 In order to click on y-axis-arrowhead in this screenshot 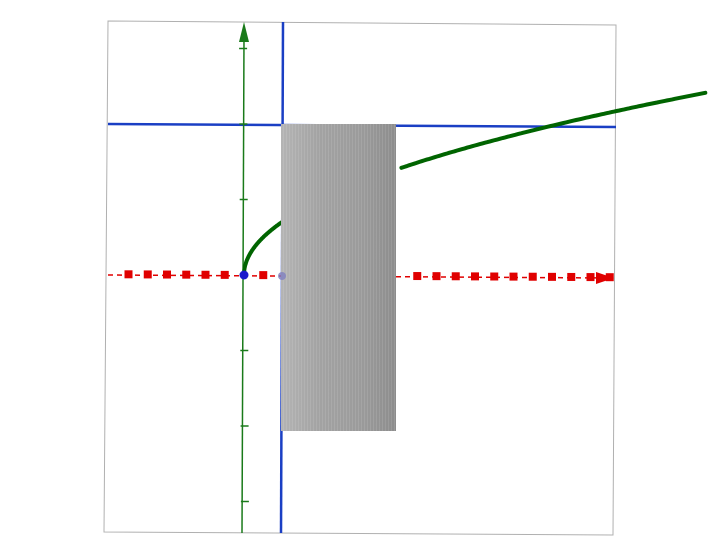, I will do `click(244, 32)`.